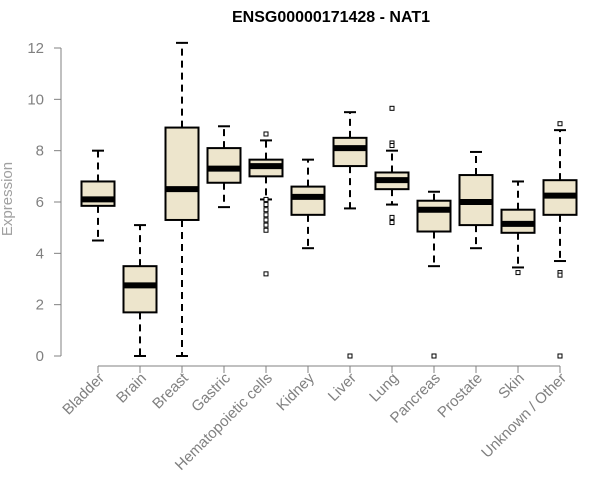 The height and width of the screenshot is (500, 600). Describe the element at coordinates (40, 356) in the screenshot. I see `y-tick-label: 0` at that location.